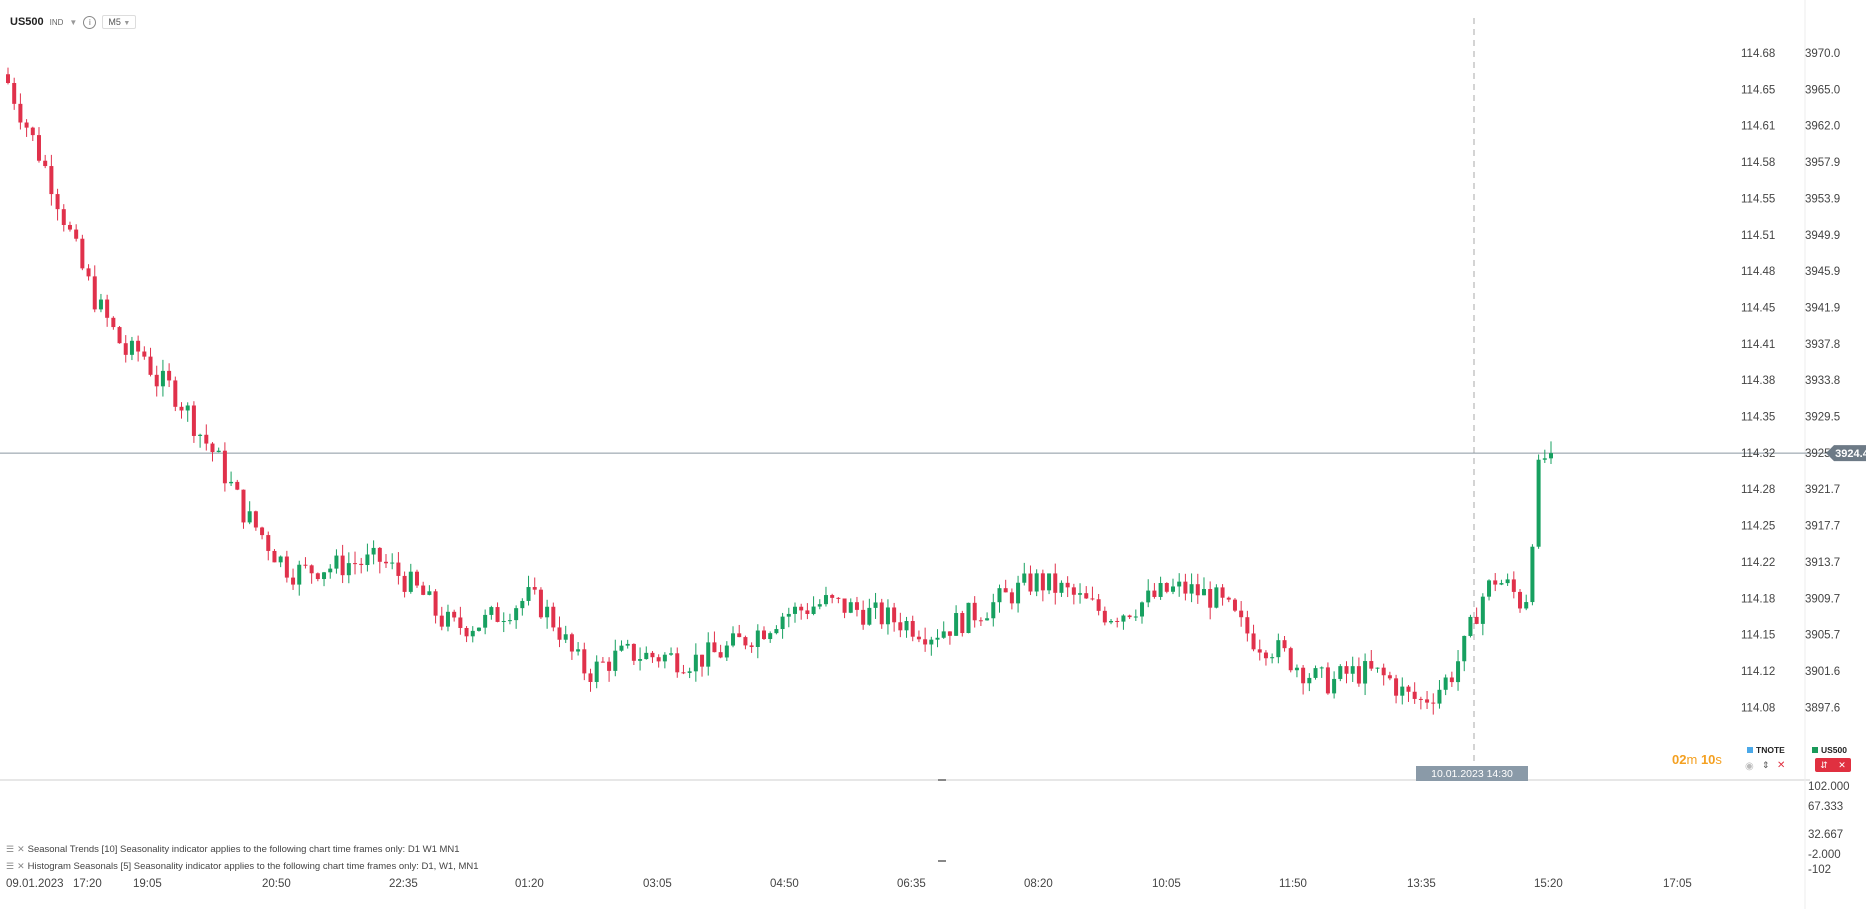  Describe the element at coordinates (1293, 884) in the screenshot. I see `time-tick-label: 11:50` at that location.